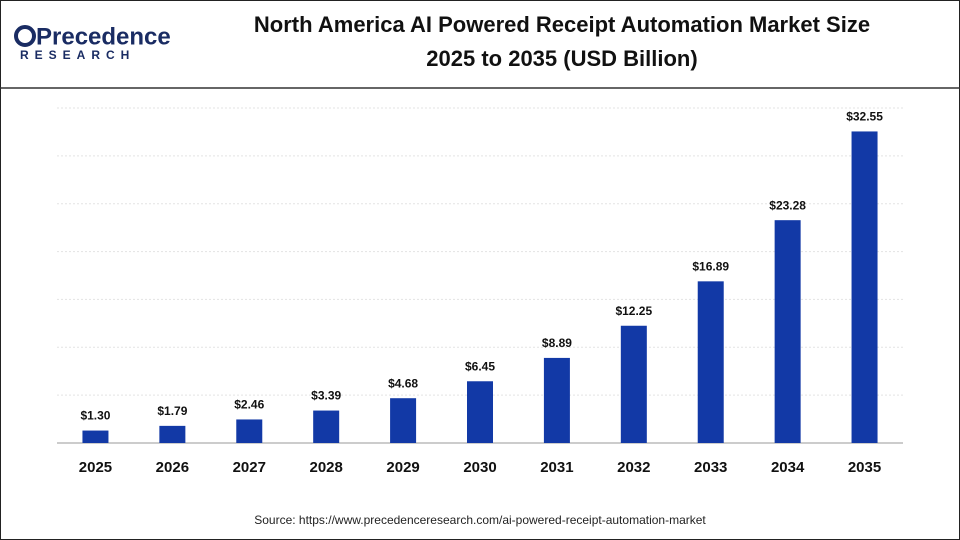 Image resolution: width=960 pixels, height=540 pixels. Describe the element at coordinates (787, 205) in the screenshot. I see `value-label: $23.28` at that location.